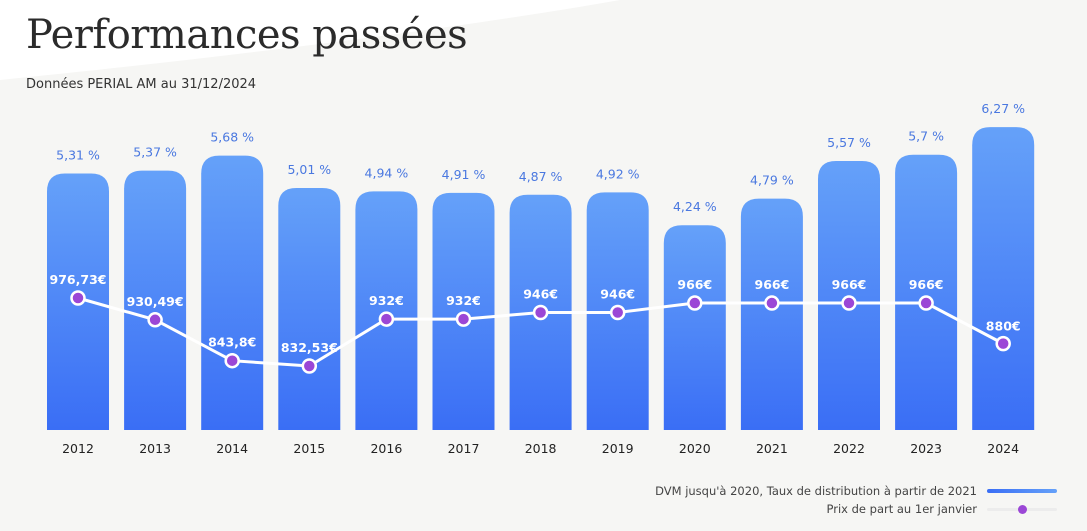 The height and width of the screenshot is (531, 1087). I want to click on x-tick-label: 2014, so click(232, 448).